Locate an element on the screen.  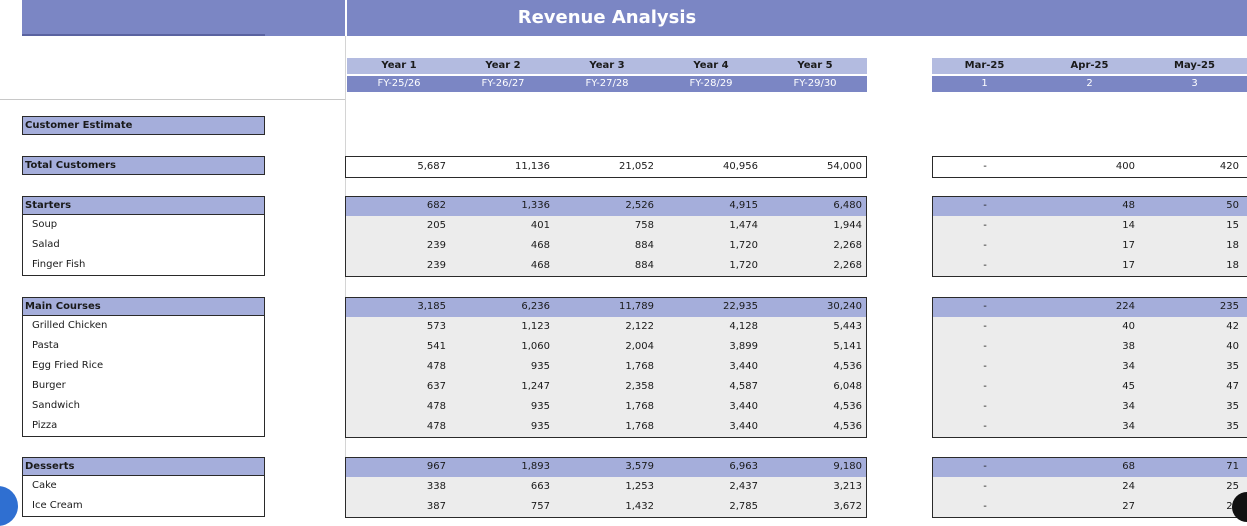
month-values-row: - 400 420 is located at coordinates (1090, 167).